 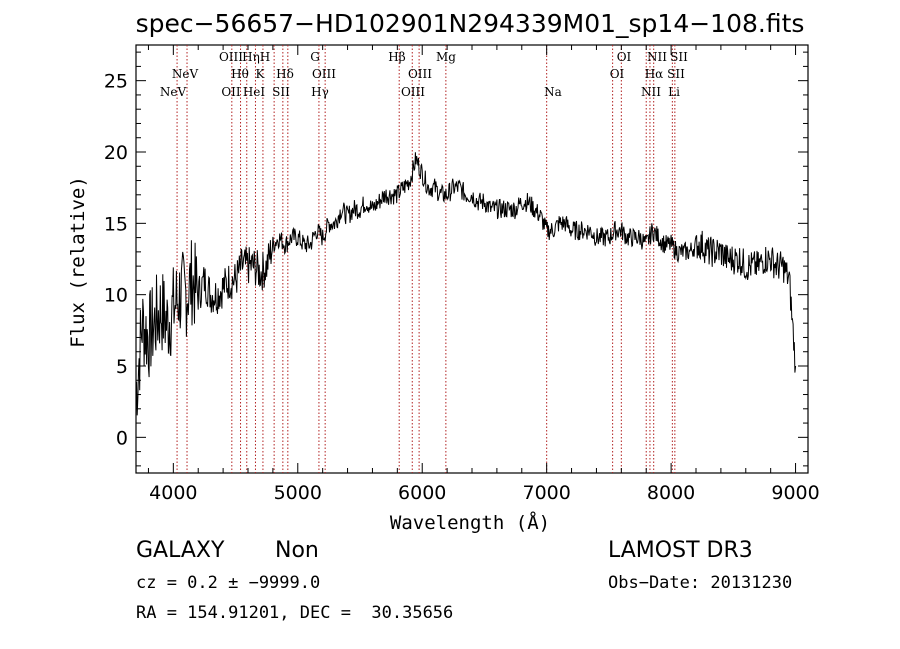 I want to click on object-class: GALAXY, so click(x=180, y=550).